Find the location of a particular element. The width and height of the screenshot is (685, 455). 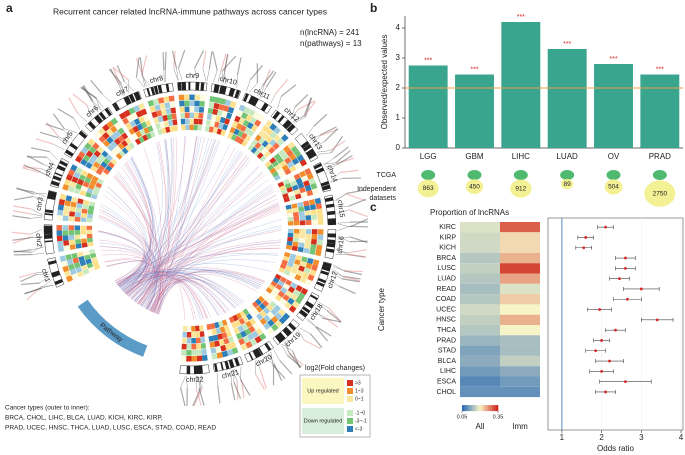

tcga-label: TCGA is located at coordinates (387, 175).